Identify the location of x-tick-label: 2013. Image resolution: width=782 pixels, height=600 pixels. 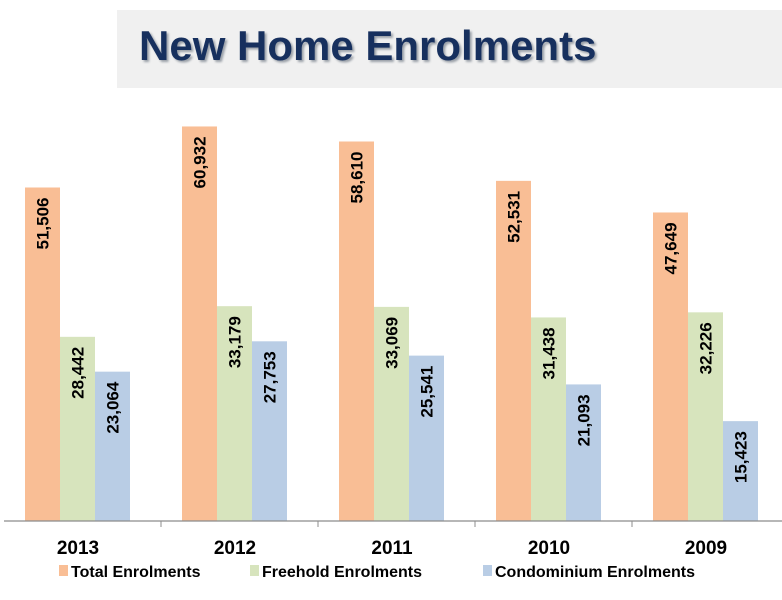
(78, 548).